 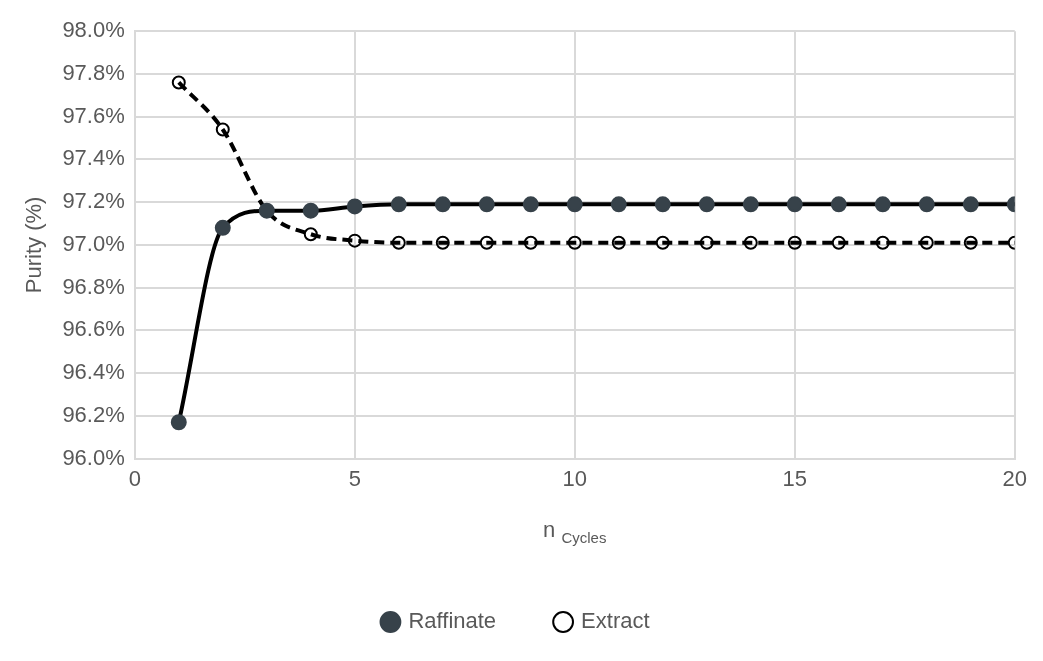 I want to click on y-tick-label: 97.8%, so click(x=93, y=72).